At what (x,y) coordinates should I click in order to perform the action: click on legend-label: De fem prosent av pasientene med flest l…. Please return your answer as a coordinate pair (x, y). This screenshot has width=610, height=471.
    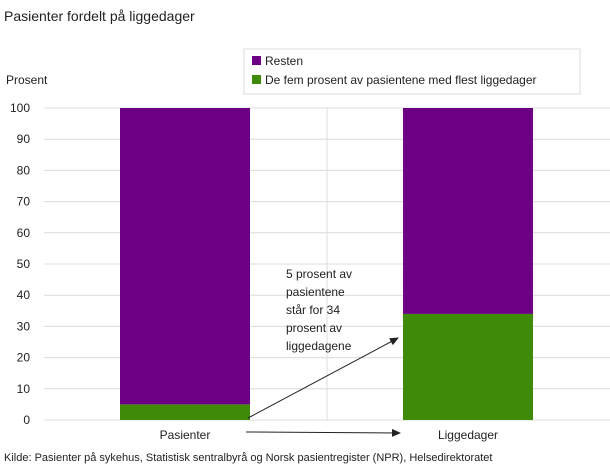
    Looking at the image, I should click on (401, 80).